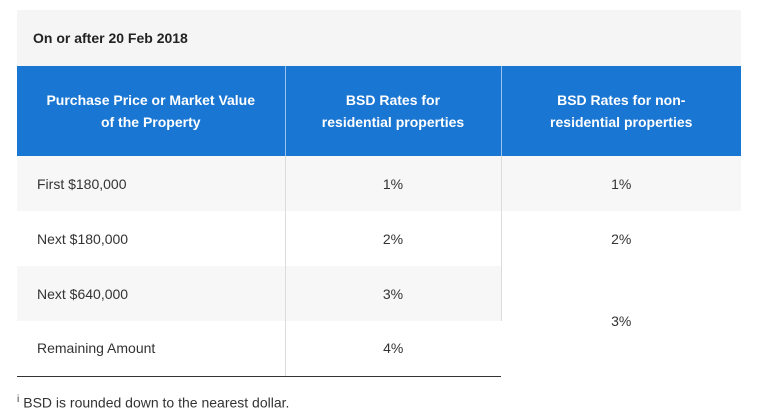 The image size is (761, 413). Describe the element at coordinates (393, 293) in the screenshot. I see `residential-rate: 3%` at that location.